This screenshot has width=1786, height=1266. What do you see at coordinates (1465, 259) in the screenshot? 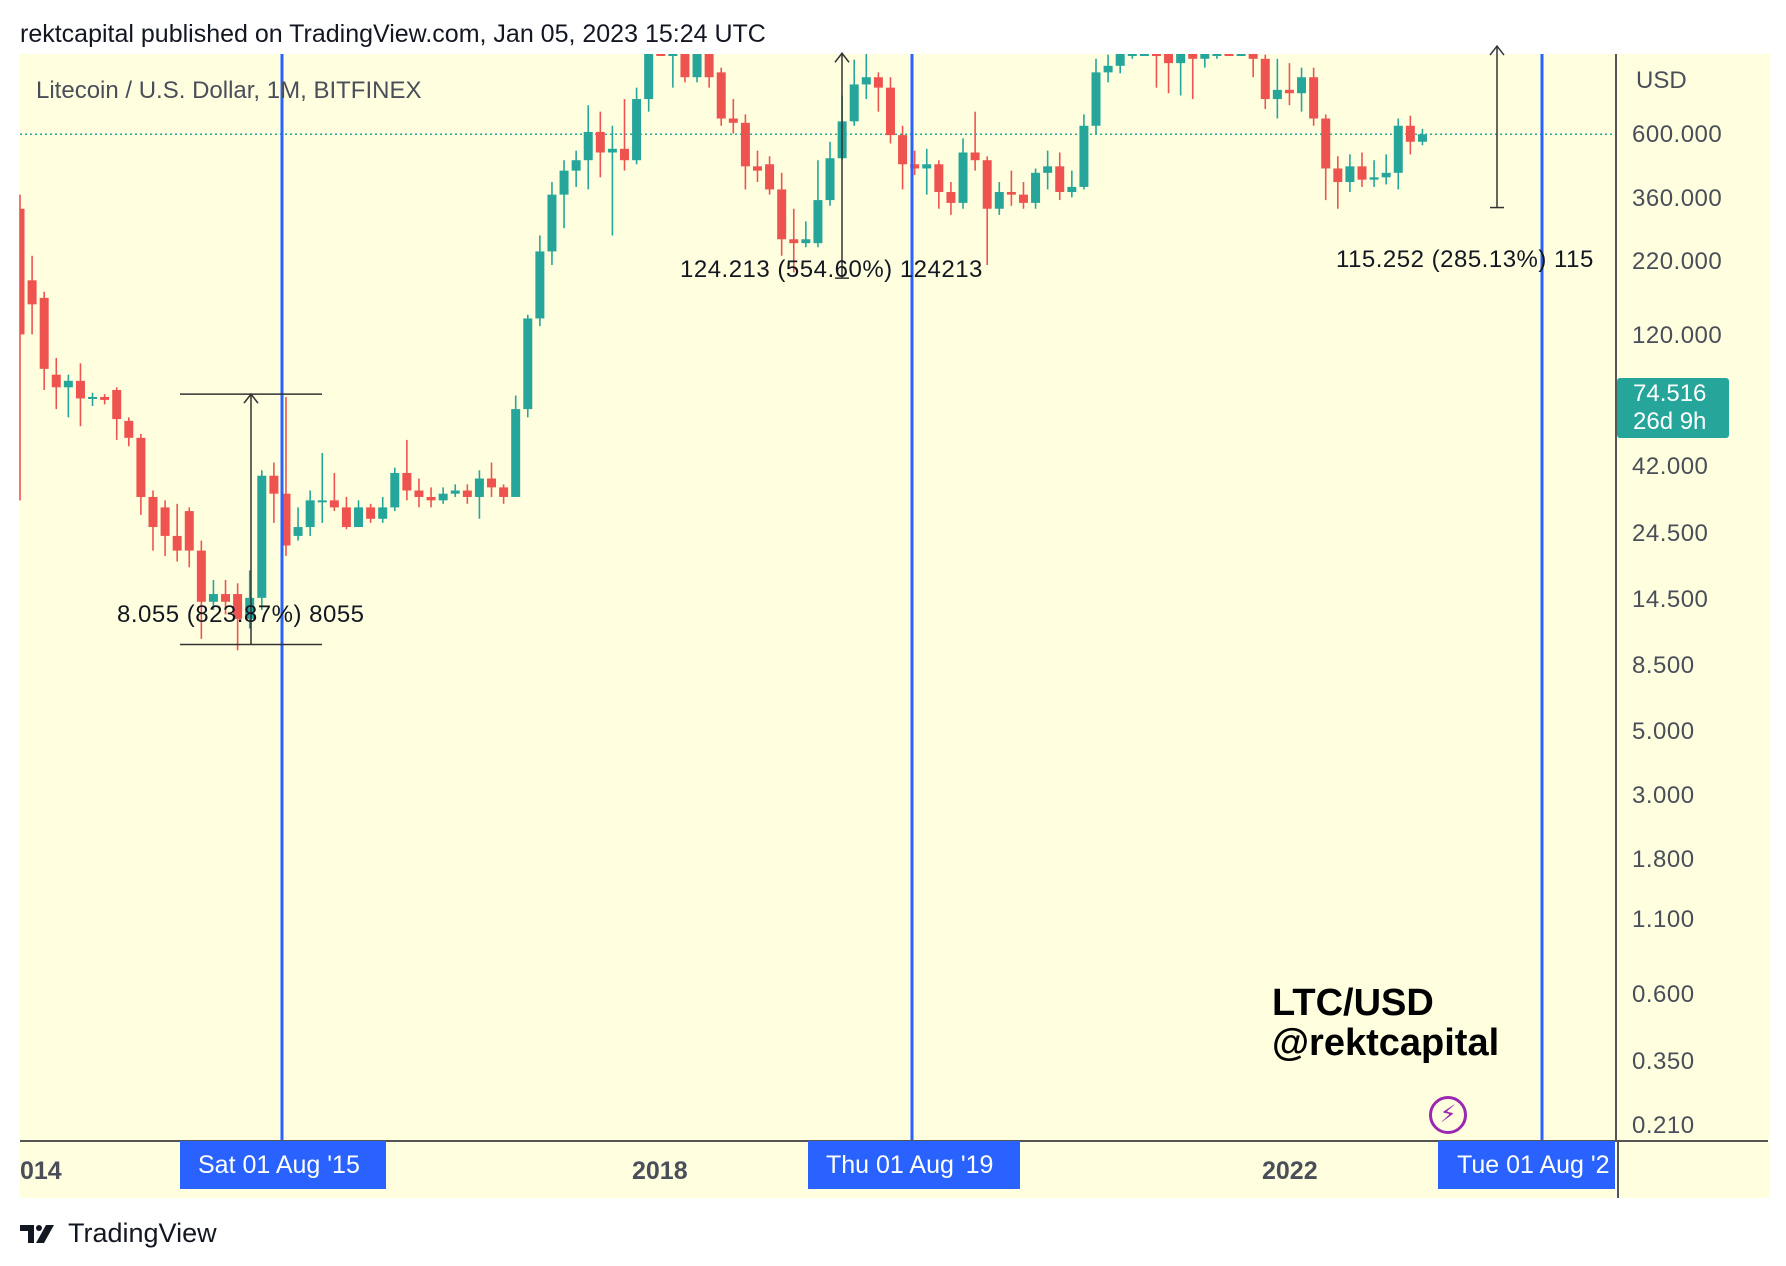
I see `measure-label: 115.252 (285.13%) 115` at bounding box center [1465, 259].